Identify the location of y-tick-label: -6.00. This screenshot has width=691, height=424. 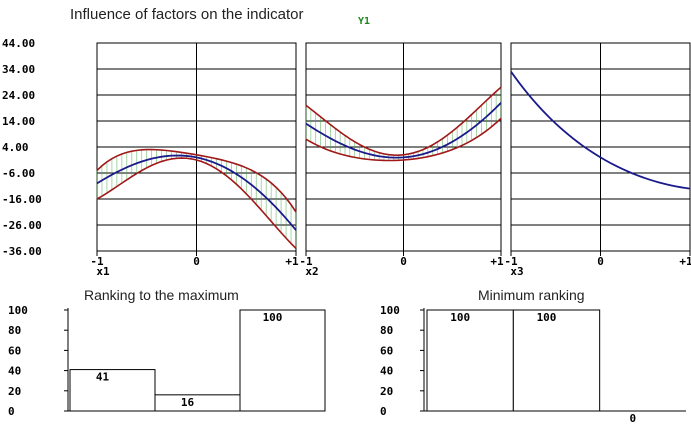
(18, 173).